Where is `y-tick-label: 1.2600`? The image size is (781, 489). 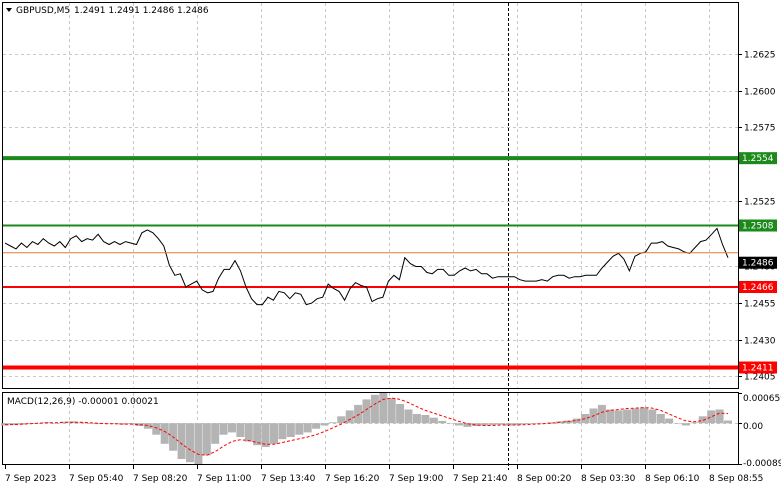 y-tick-label: 1.2600 is located at coordinates (760, 93).